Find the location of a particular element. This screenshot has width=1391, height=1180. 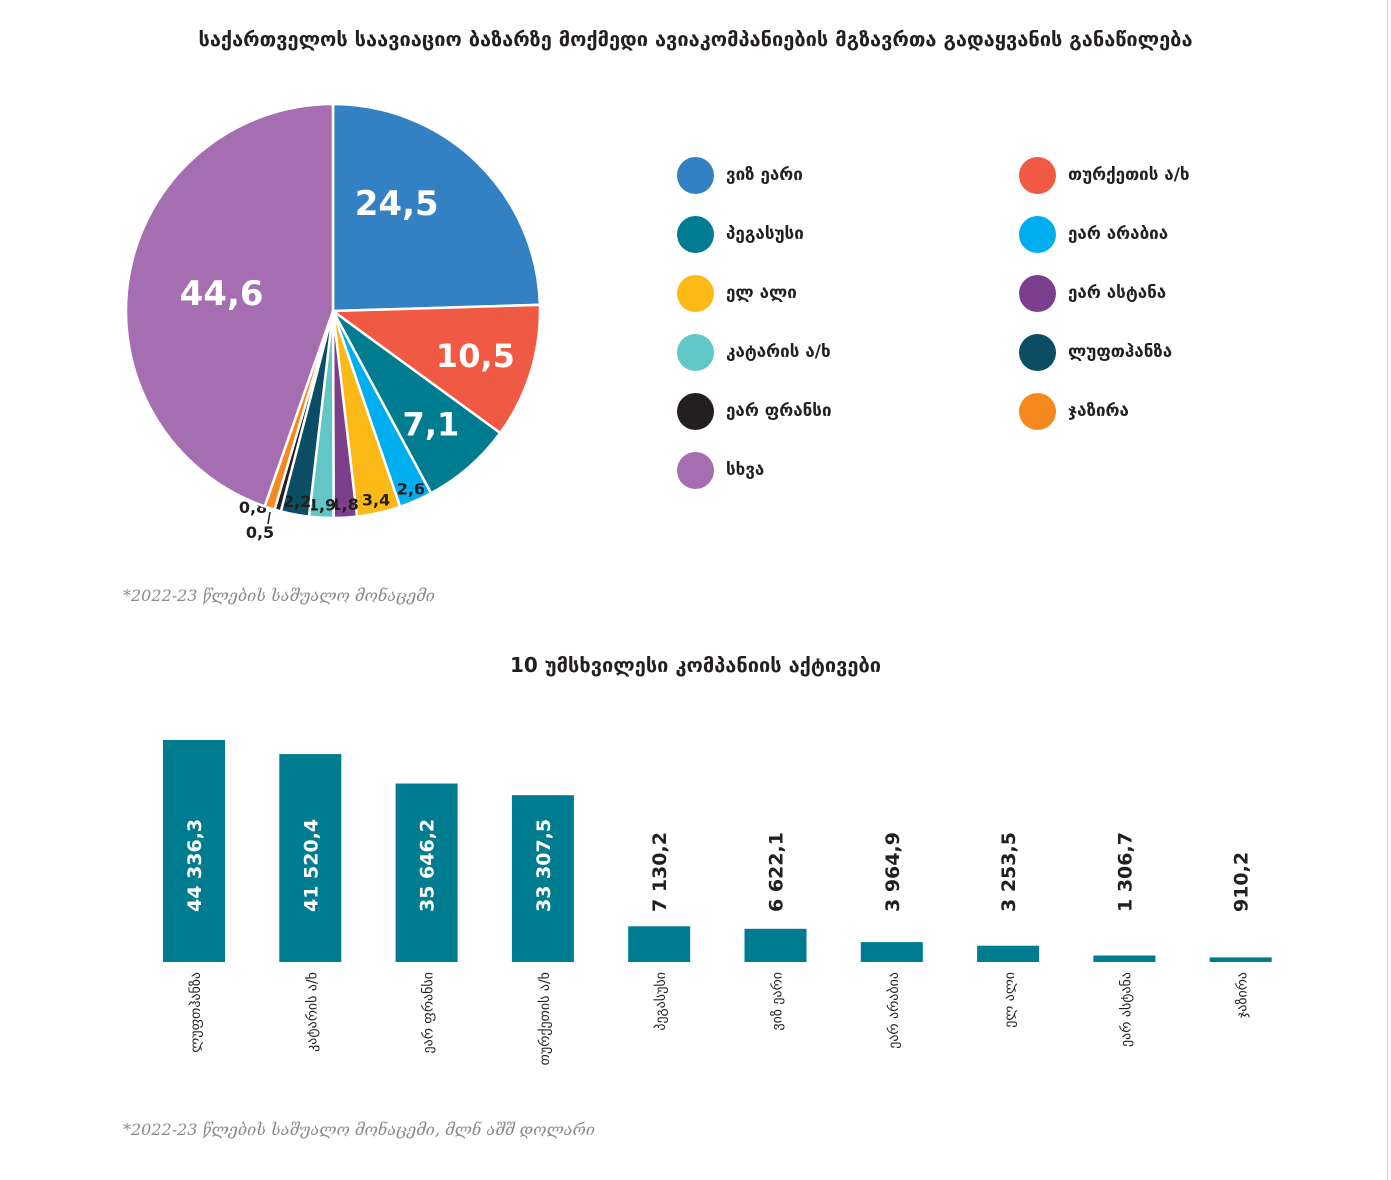

legend-label: ეარ ფრანსი is located at coordinates (779, 411).